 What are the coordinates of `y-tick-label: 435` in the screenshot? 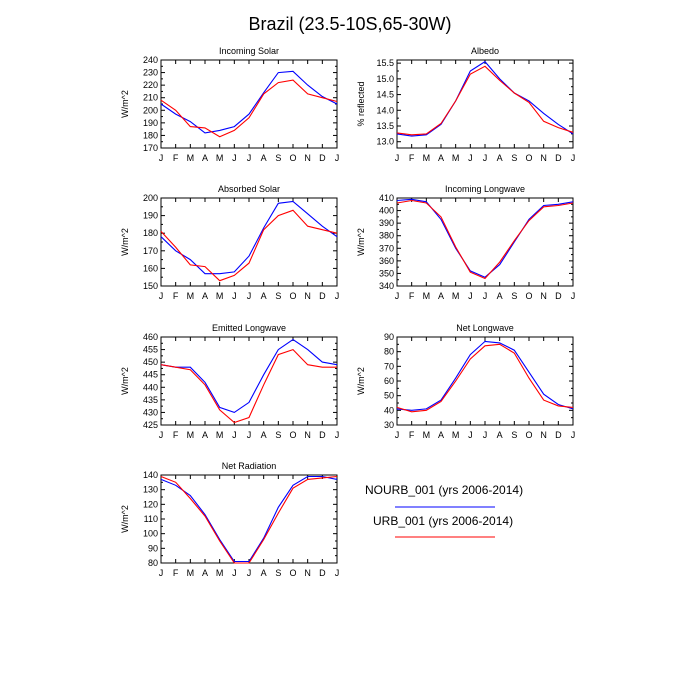 It's located at (150, 400).